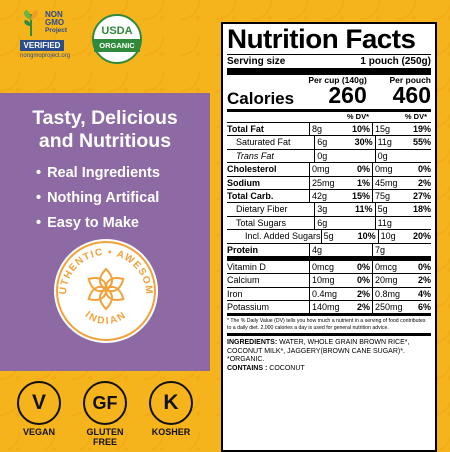  I want to click on nutrient-row: Incl. Added Sugars 5g 10% 10g 20%, so click(329, 236).